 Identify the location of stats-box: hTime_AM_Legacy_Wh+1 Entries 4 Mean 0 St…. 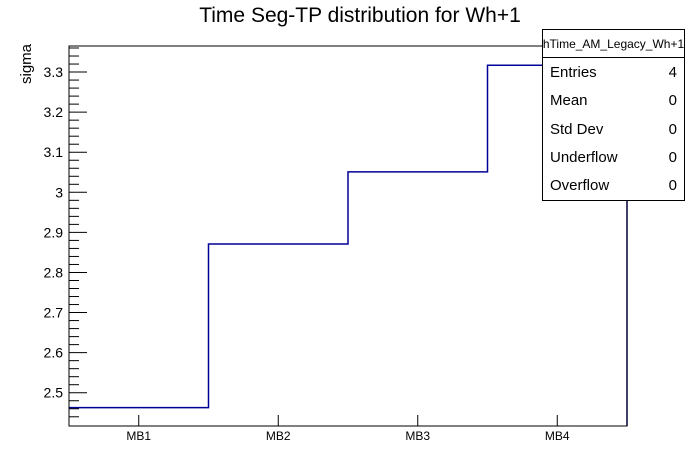
(613, 115).